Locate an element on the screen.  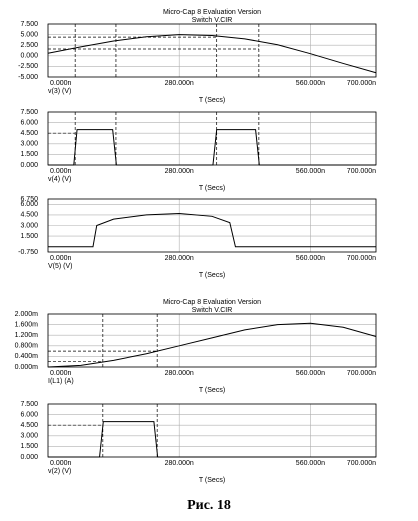
y-tick-label: 6.750 is located at coordinates (29, 199).